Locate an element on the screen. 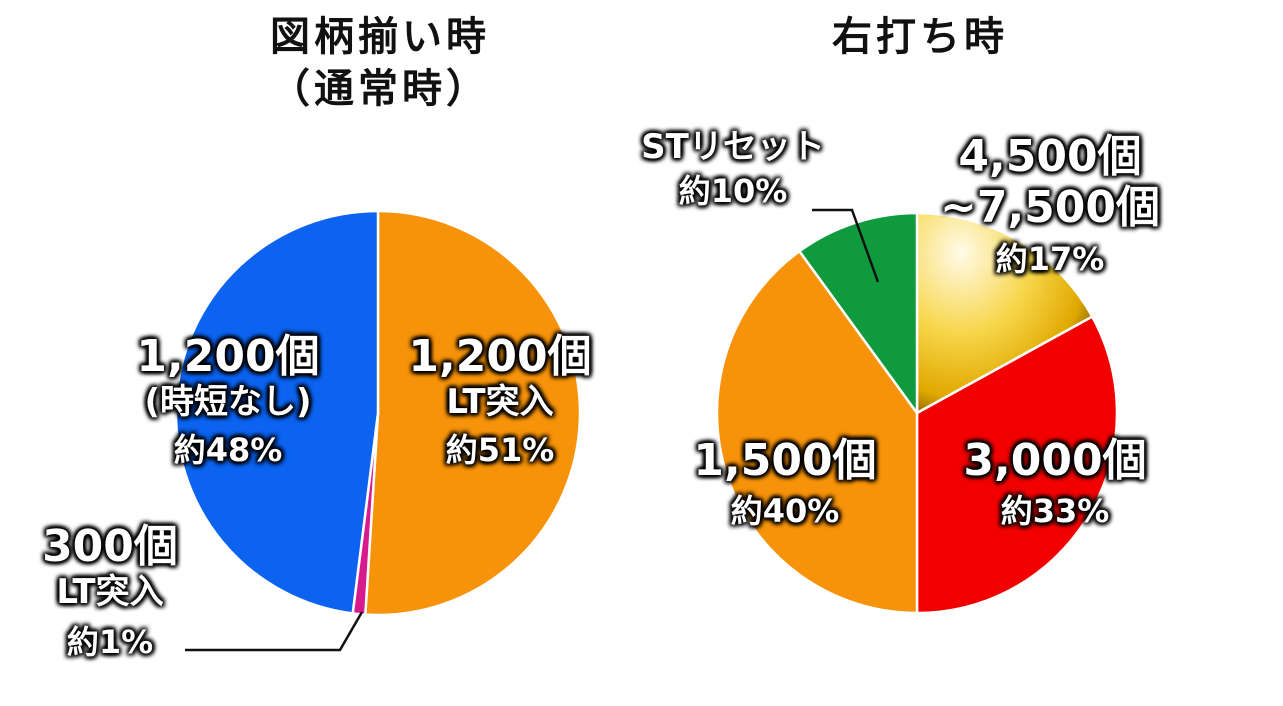 This screenshot has width=1283, height=706. left-slice-48-line1: 1,200個 is located at coordinates (228, 356).